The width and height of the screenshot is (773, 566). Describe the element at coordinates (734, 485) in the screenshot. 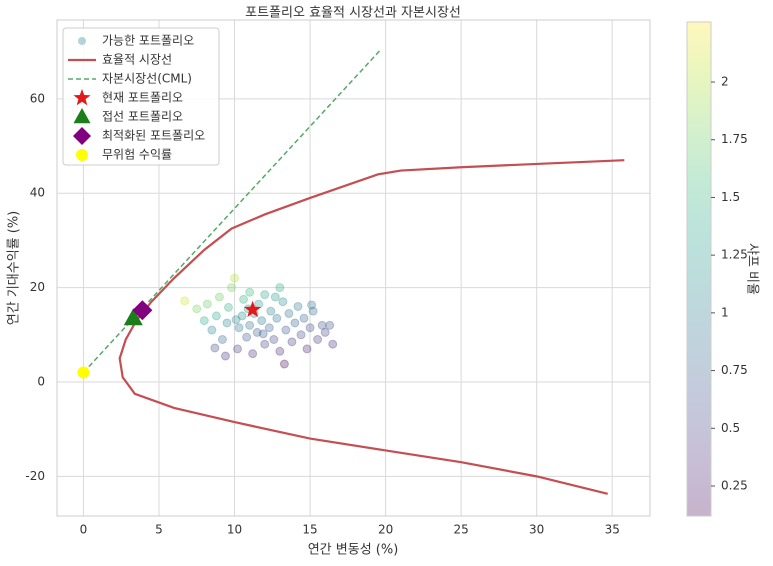

I see `colorbar-tick-label: 0.25` at that location.